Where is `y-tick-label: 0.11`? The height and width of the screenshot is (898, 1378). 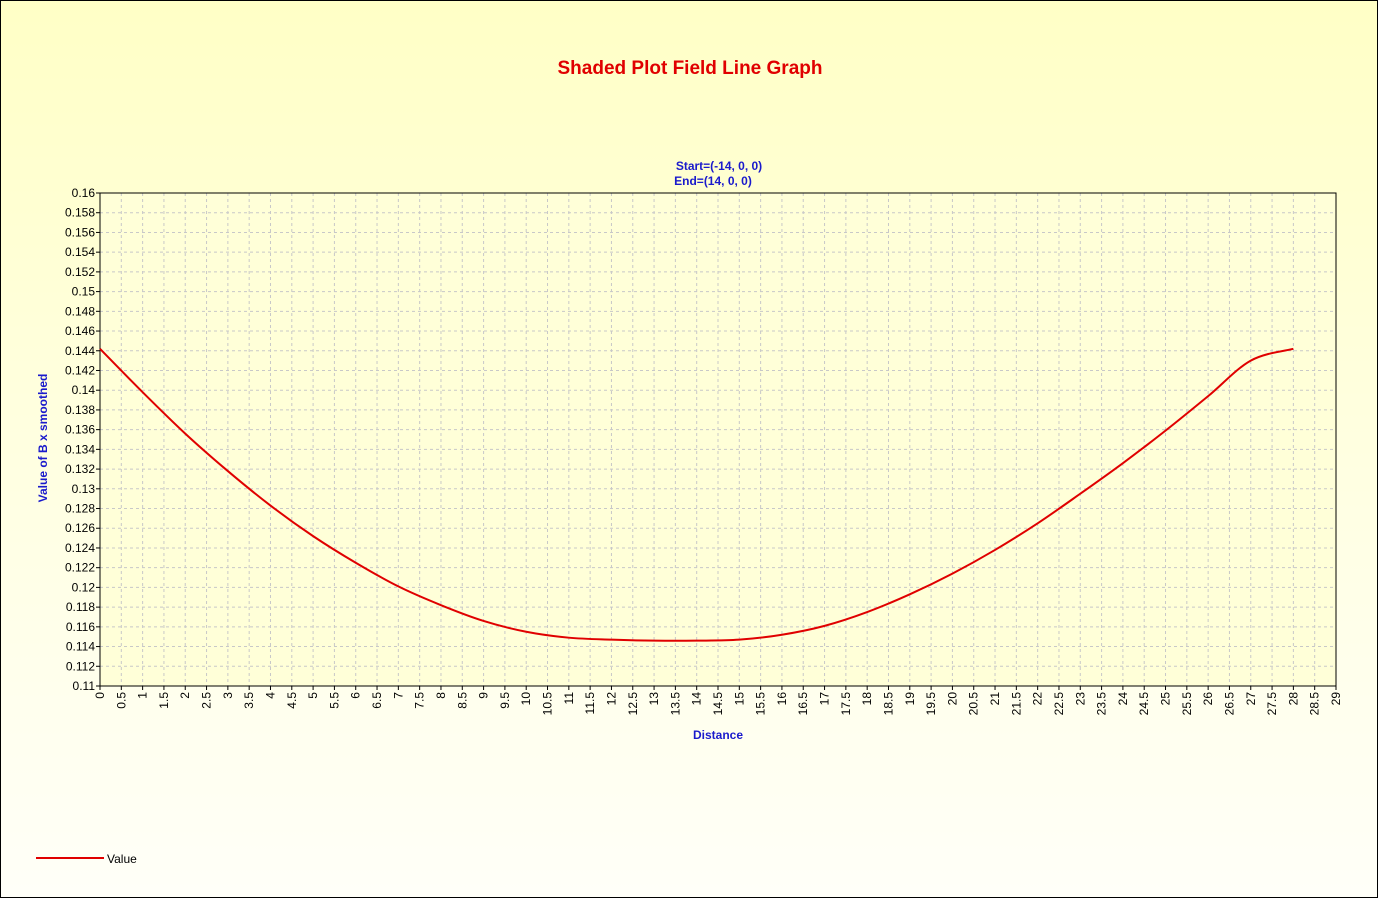 y-tick-label: 0.11 is located at coordinates (84, 686).